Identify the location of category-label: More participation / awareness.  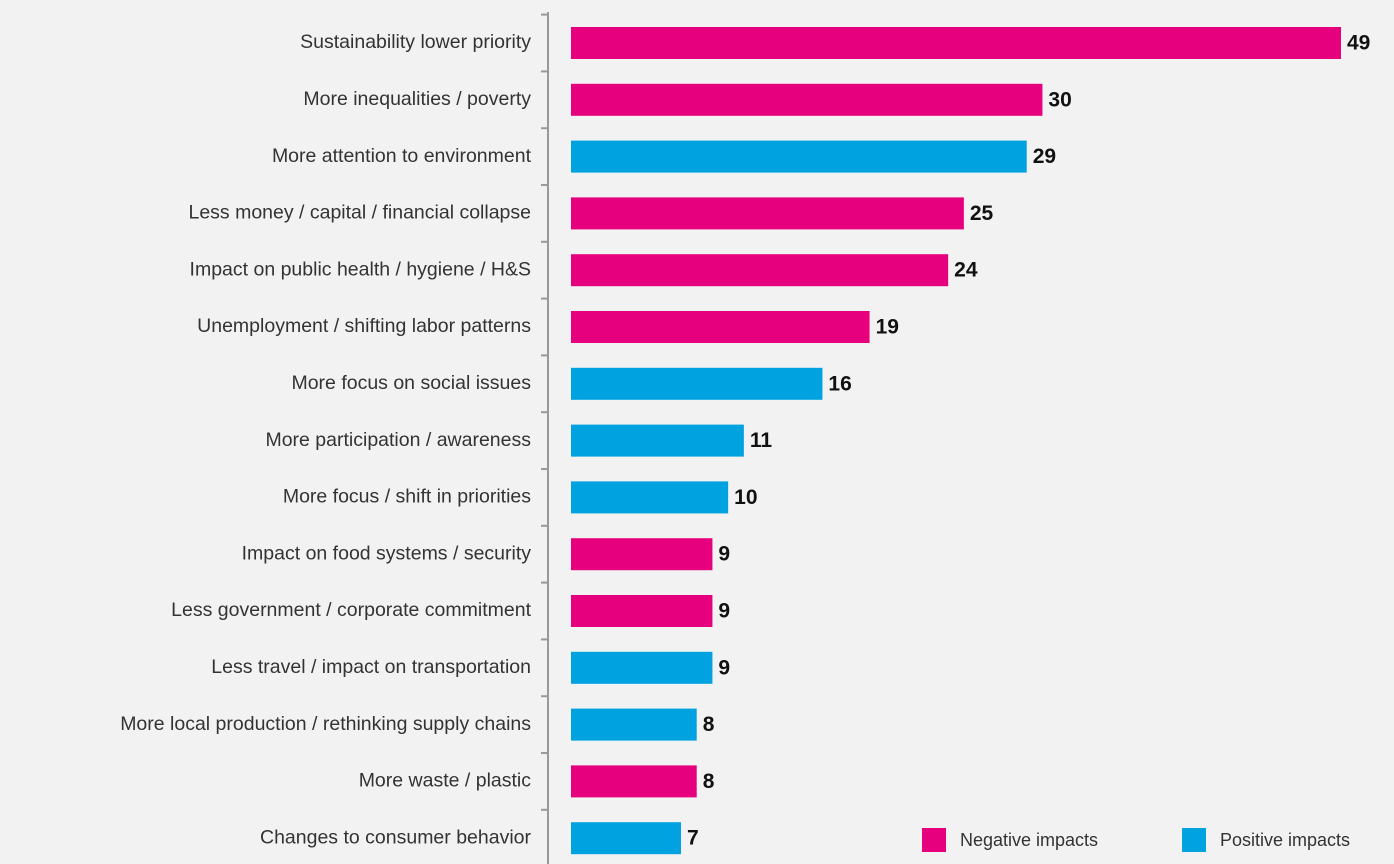
(398, 440).